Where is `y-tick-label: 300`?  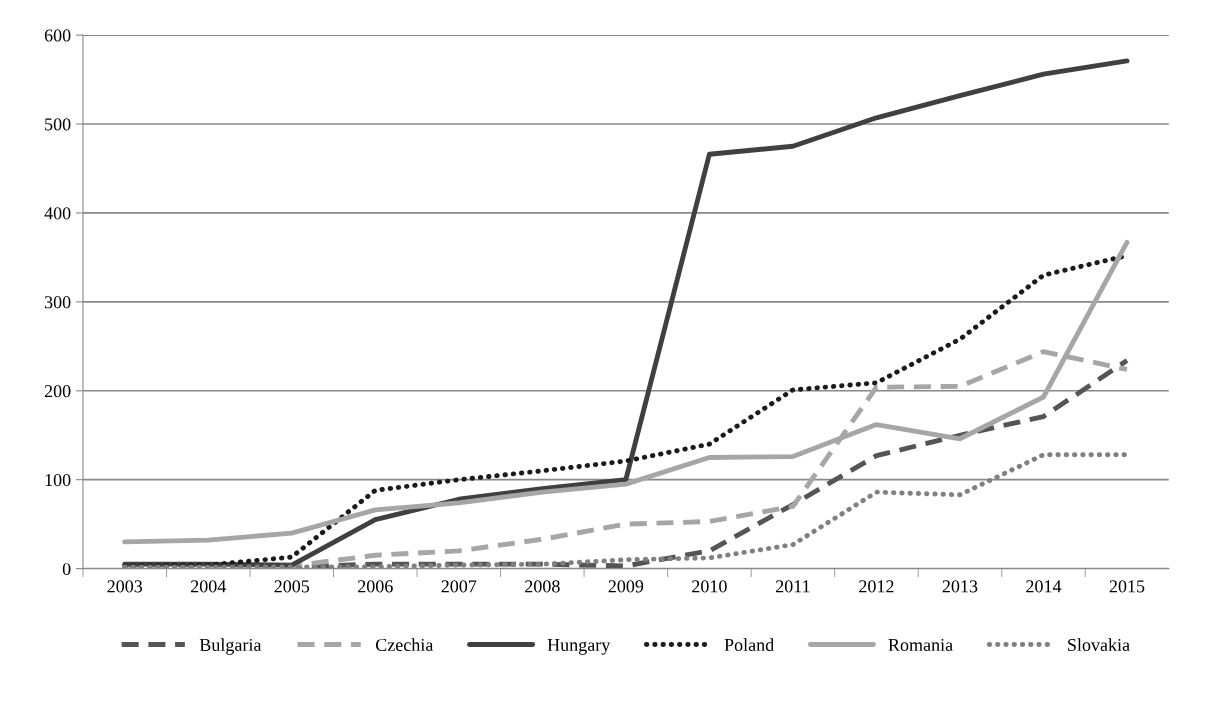
y-tick-label: 300 is located at coordinates (57, 302).